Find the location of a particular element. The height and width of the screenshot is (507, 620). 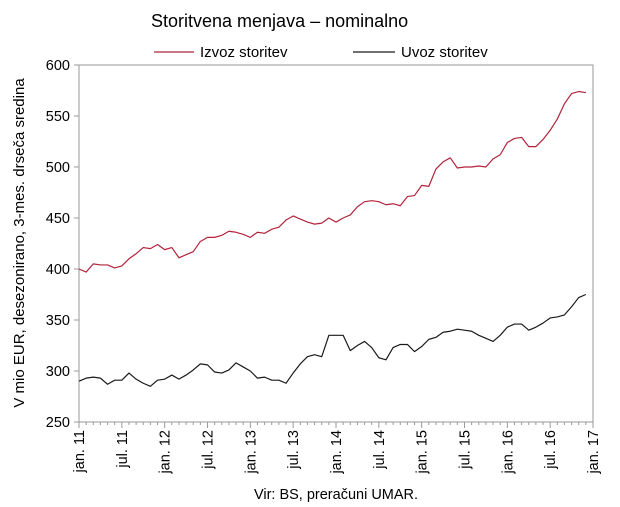

x-tick-label: jan. 15 is located at coordinates (423, 452).